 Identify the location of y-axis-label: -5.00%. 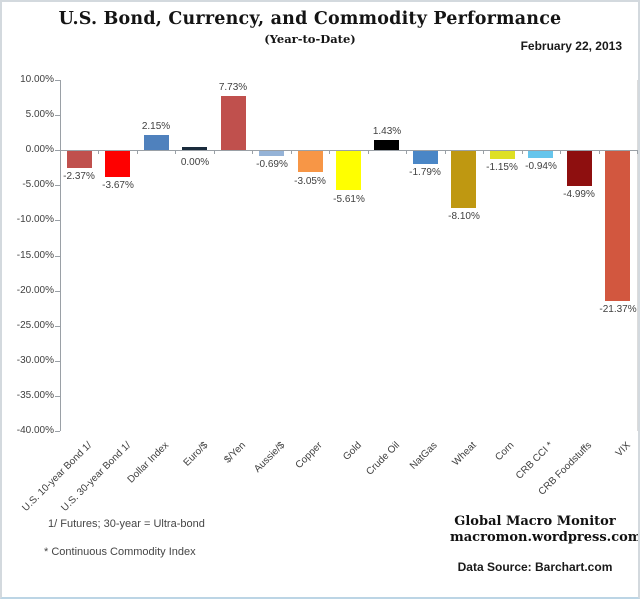
(38, 184).